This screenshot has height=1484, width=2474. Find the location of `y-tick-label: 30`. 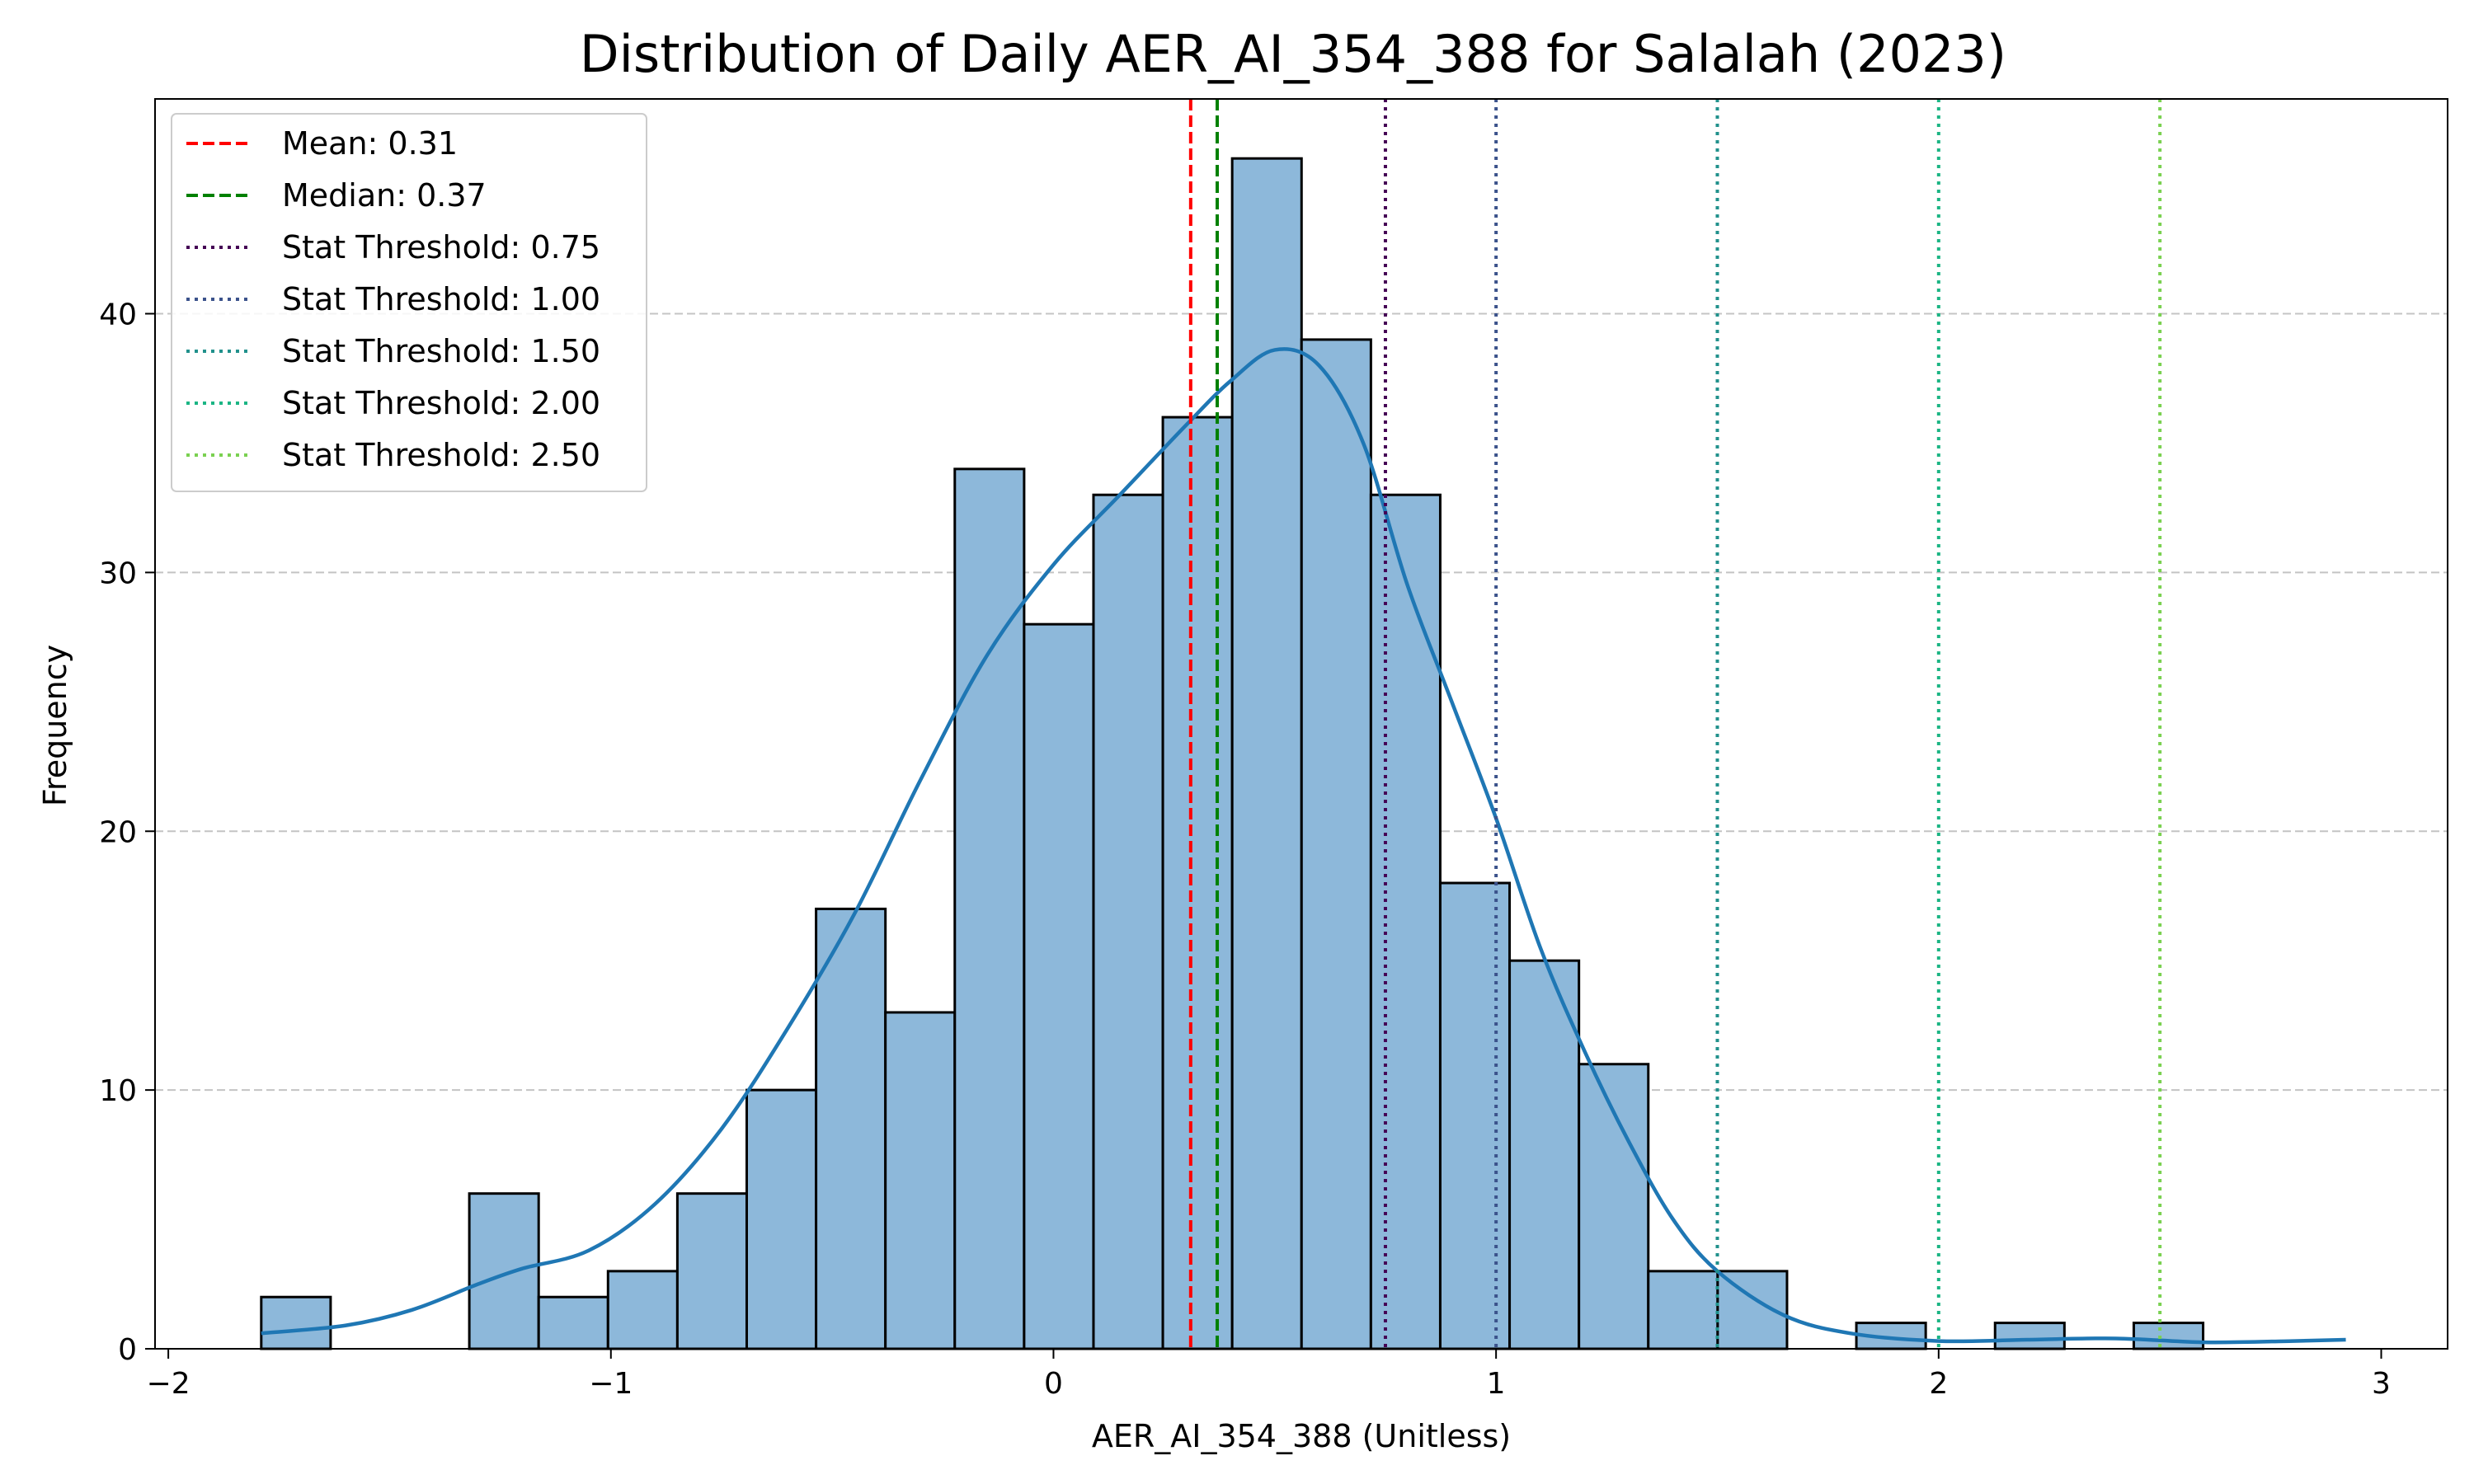

y-tick-label: 30 is located at coordinates (118, 573).